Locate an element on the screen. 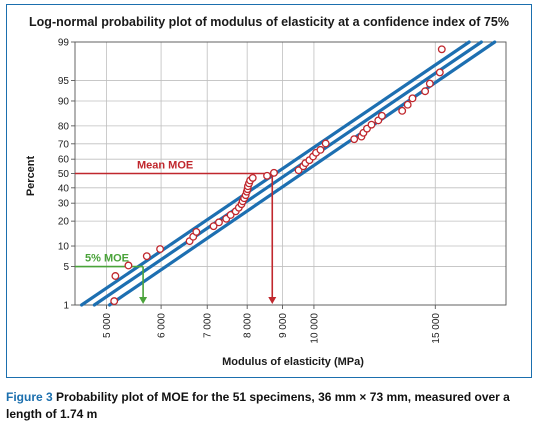 The image size is (539, 429). annotation-layer: Mean MOE 5% MOE is located at coordinates (176, 232).